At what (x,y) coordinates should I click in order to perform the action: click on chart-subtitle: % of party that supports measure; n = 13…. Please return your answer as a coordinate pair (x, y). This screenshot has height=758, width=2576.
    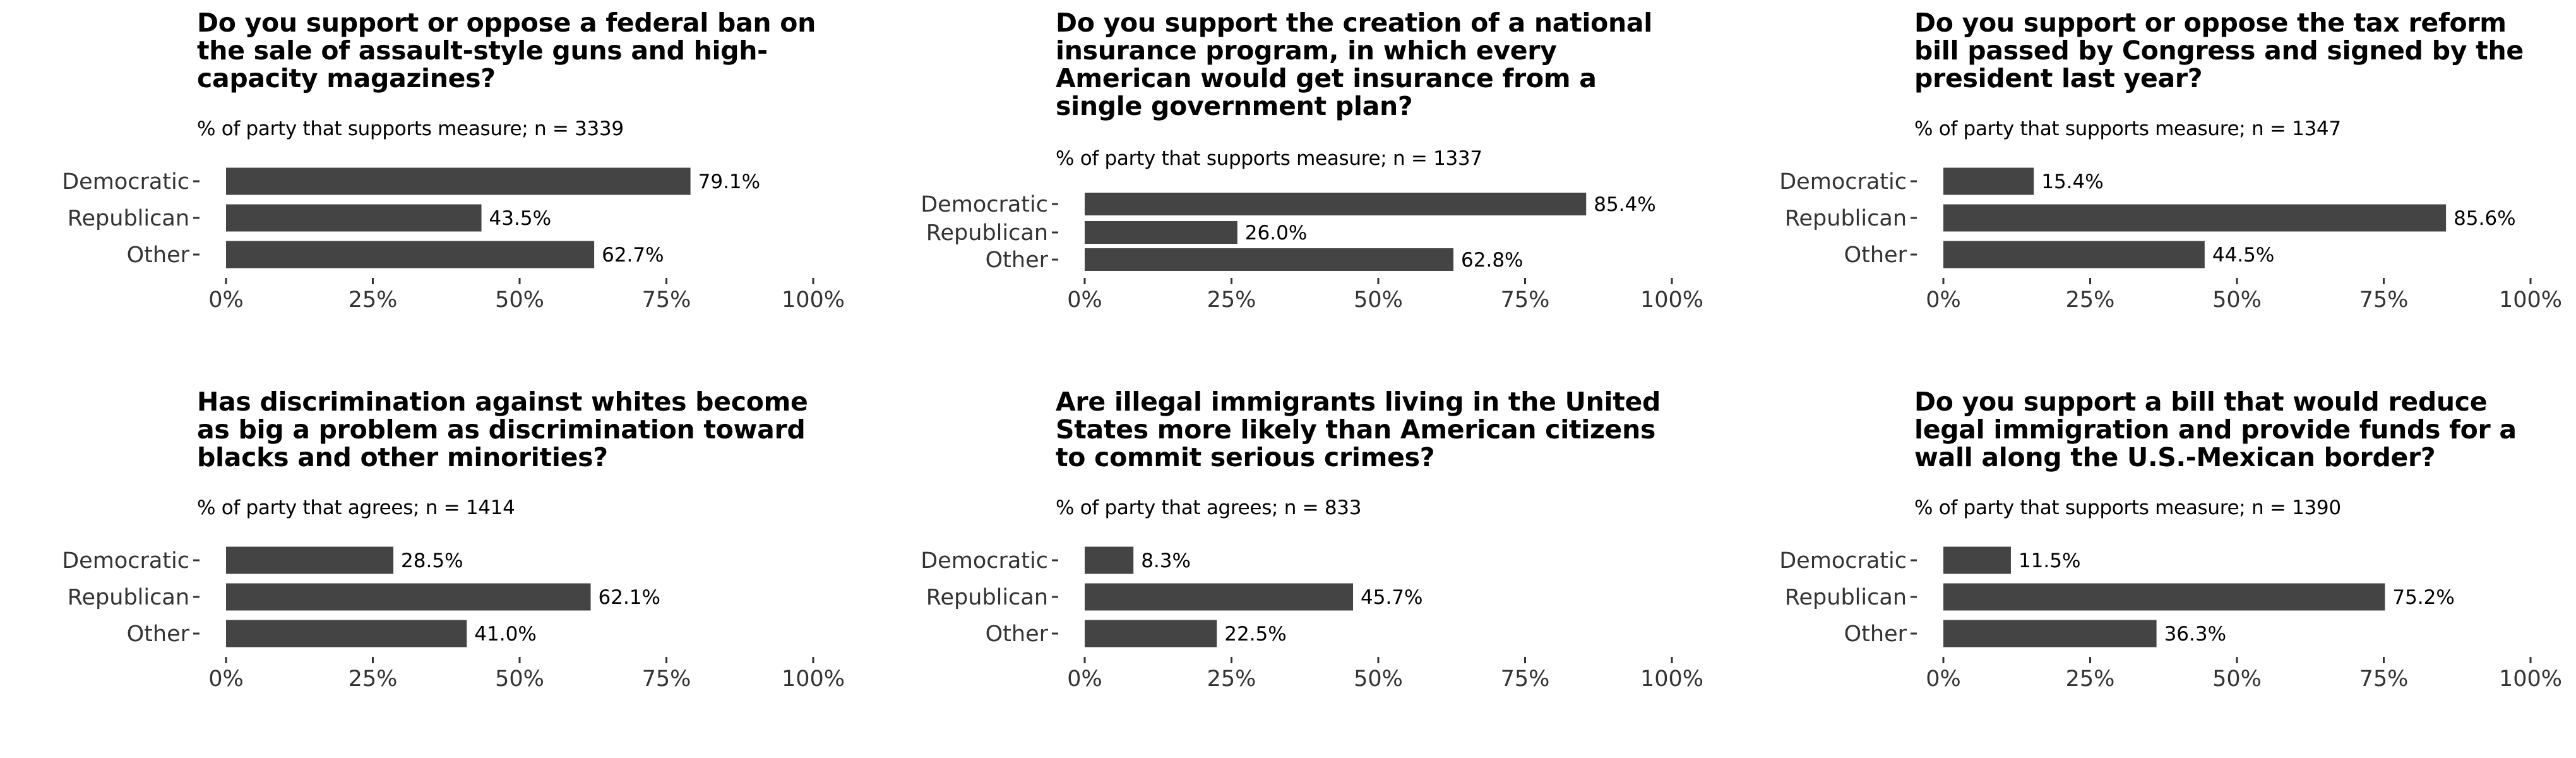
    Looking at the image, I should click on (2127, 507).